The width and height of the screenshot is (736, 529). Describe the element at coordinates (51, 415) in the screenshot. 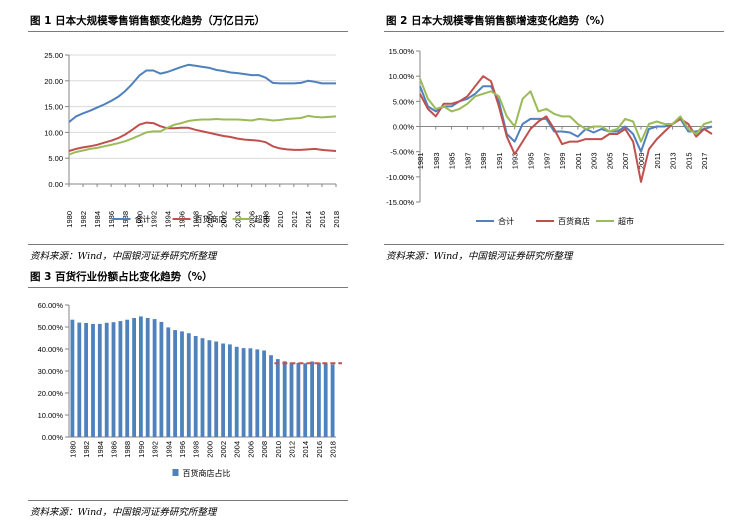

I see `chart3-y-tick-label: 10.00%` at that location.